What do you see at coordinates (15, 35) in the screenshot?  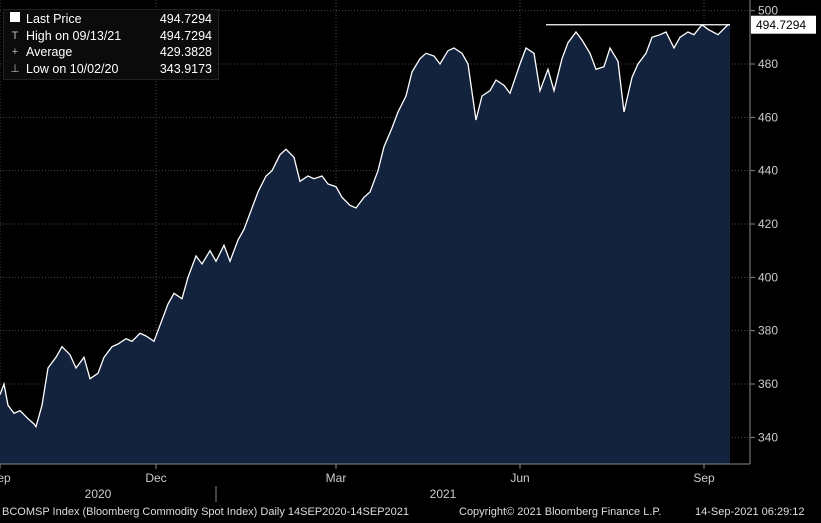 I see `high-marker-icon: T` at bounding box center [15, 35].